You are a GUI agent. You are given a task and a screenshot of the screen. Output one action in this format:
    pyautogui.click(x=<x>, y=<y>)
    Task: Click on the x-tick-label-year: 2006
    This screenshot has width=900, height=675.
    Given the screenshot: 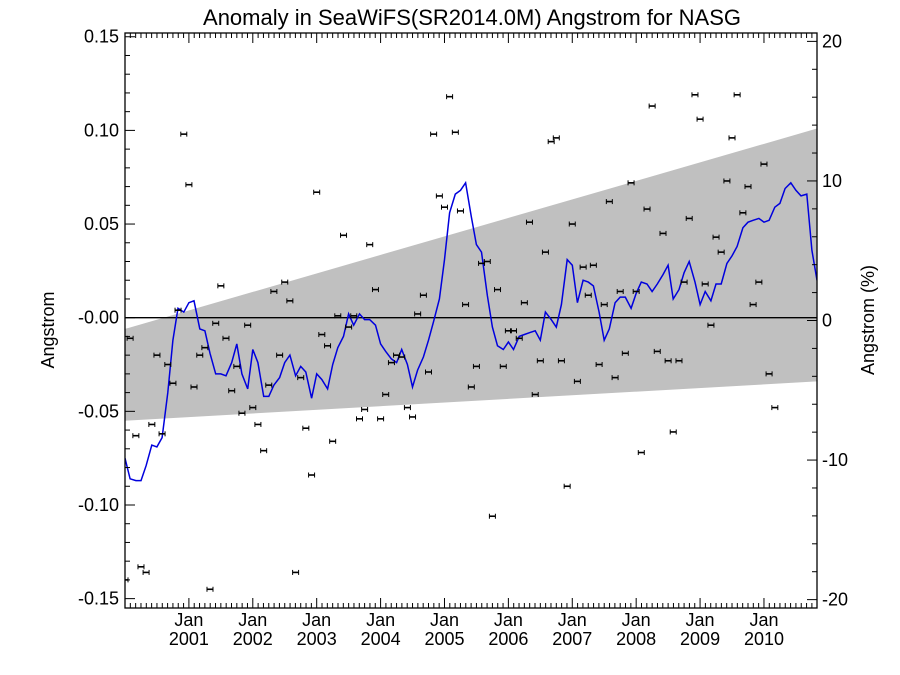 What is the action you would take?
    pyautogui.click(x=508, y=639)
    